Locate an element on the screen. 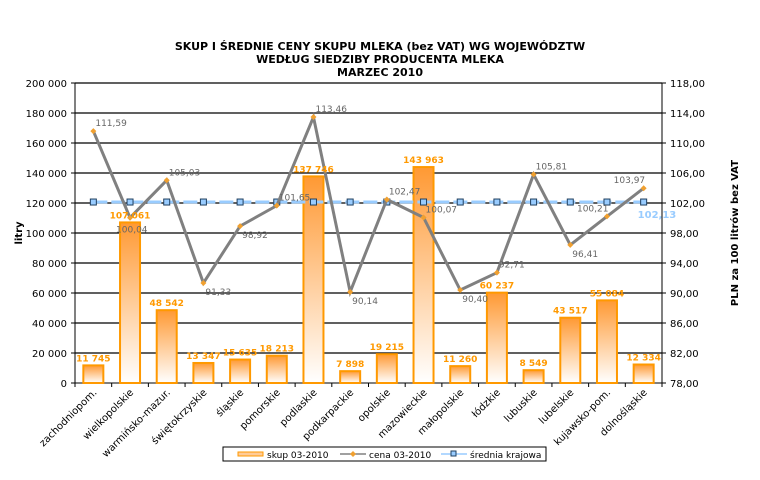 The image size is (760, 480). y2-tick-label: 78,00 is located at coordinates (684, 384).